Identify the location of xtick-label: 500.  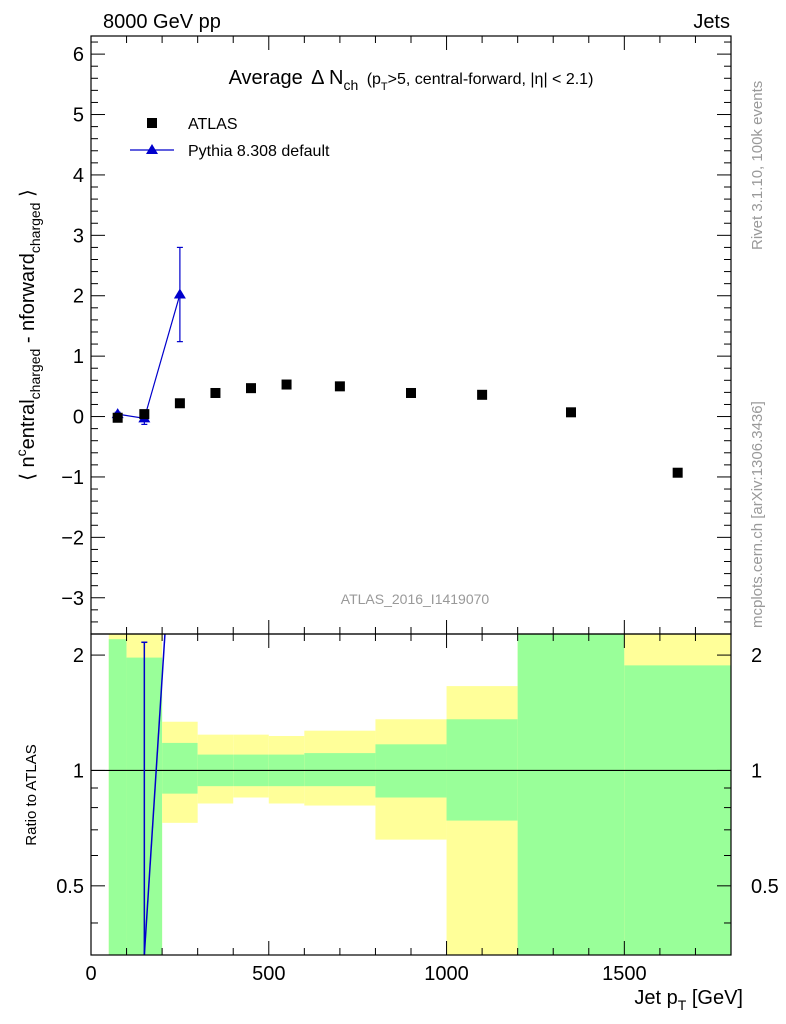
(268, 974).